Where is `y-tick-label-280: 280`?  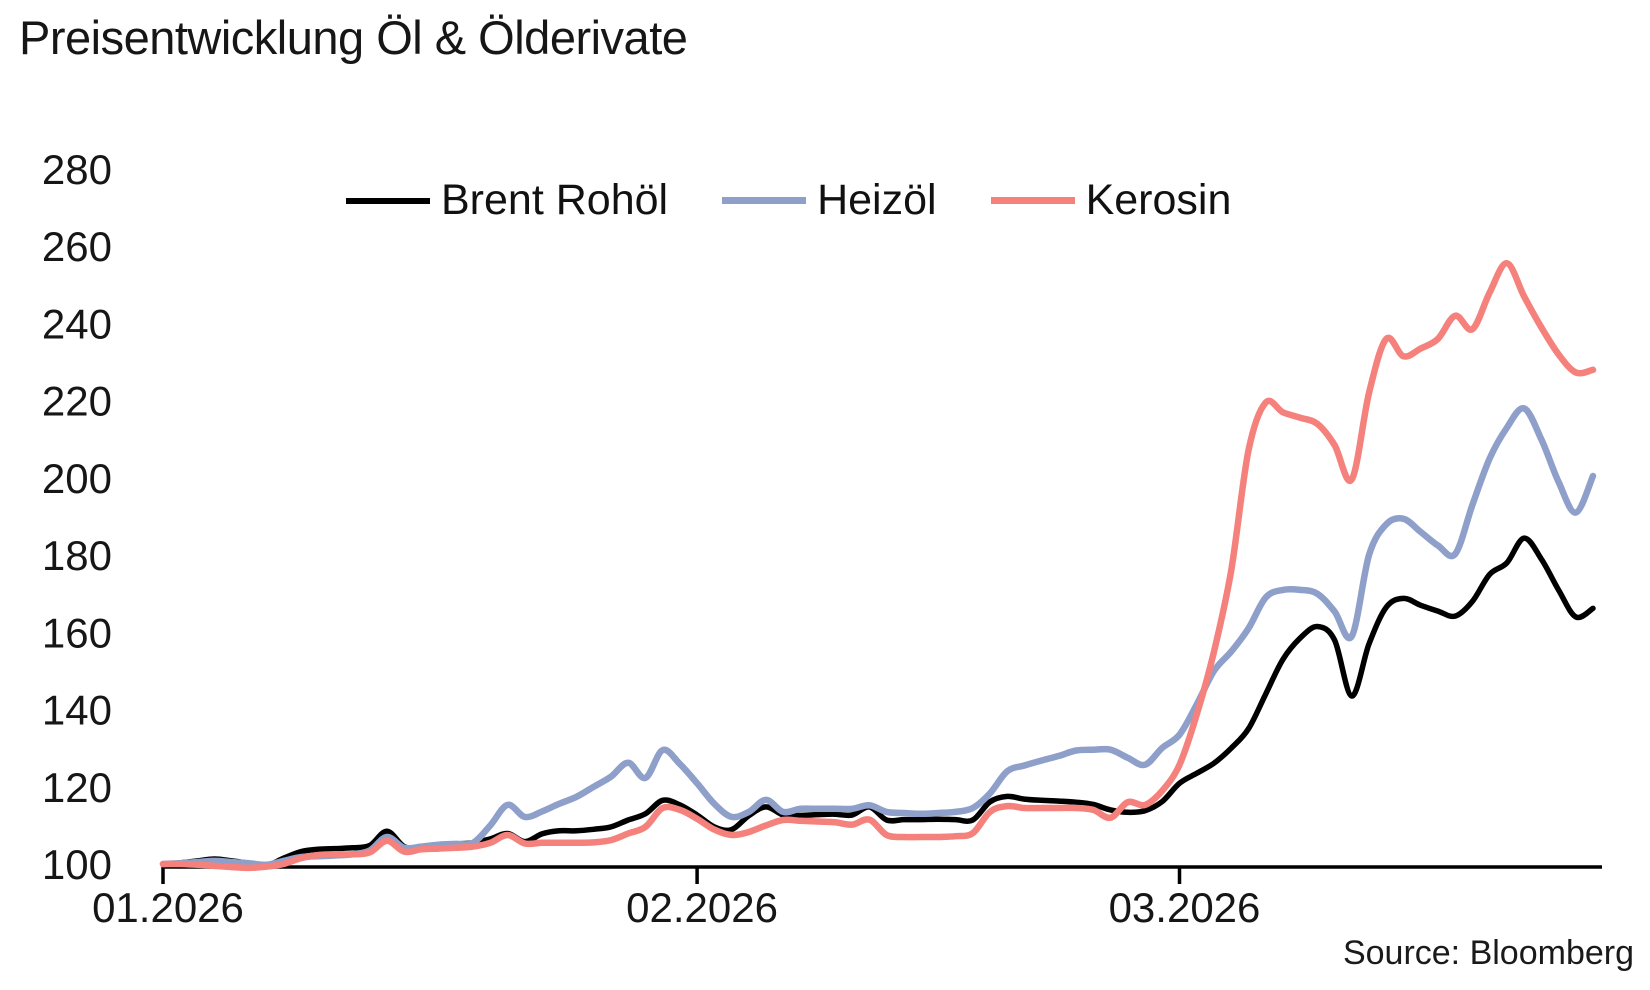
y-tick-label-280: 280 is located at coordinates (77, 169).